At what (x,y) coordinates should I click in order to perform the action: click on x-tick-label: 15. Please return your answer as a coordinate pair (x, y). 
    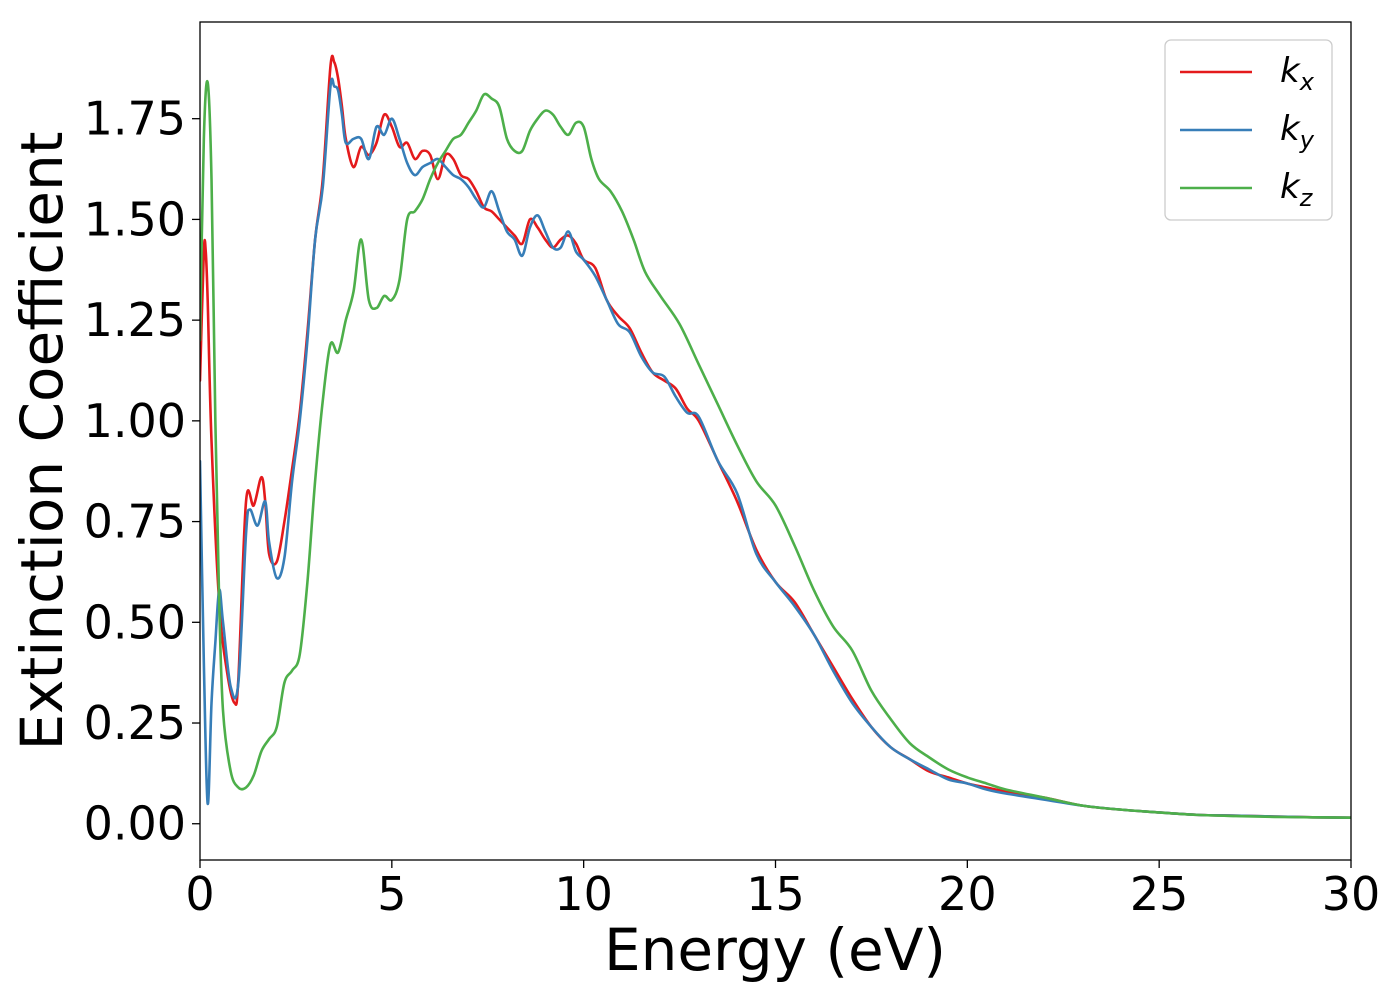
    Looking at the image, I should click on (775, 894).